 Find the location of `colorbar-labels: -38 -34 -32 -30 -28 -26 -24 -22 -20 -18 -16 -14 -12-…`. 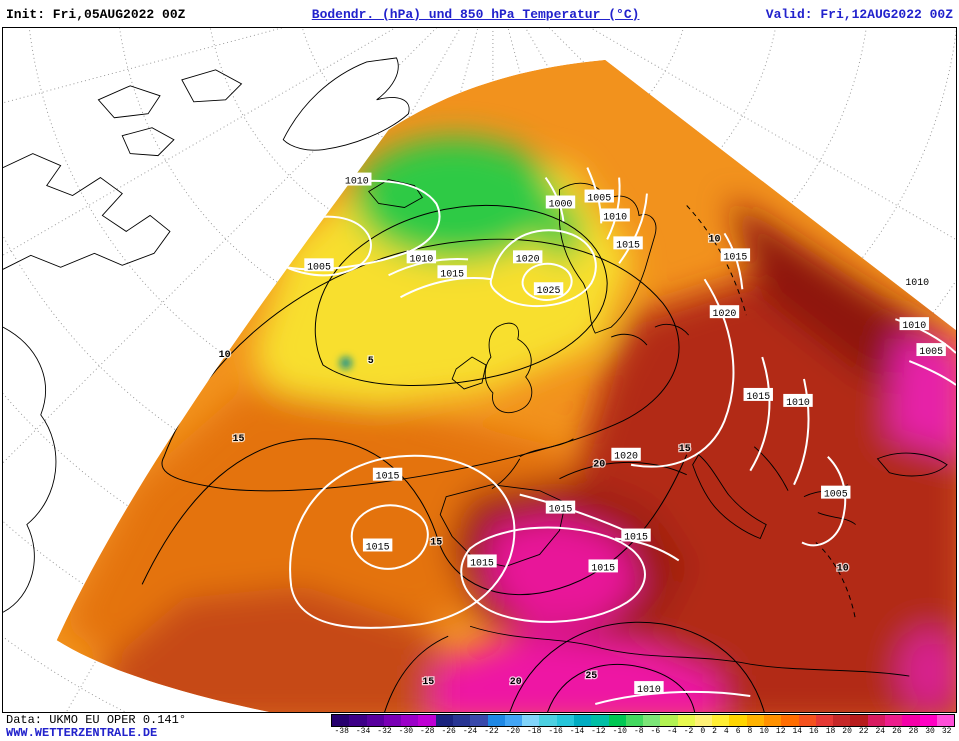

colorbar-labels: -38 -34 -32 -30 -28 -26 -24 -22 -20 -18 -16 -14 -12-… is located at coordinates (643, 732).